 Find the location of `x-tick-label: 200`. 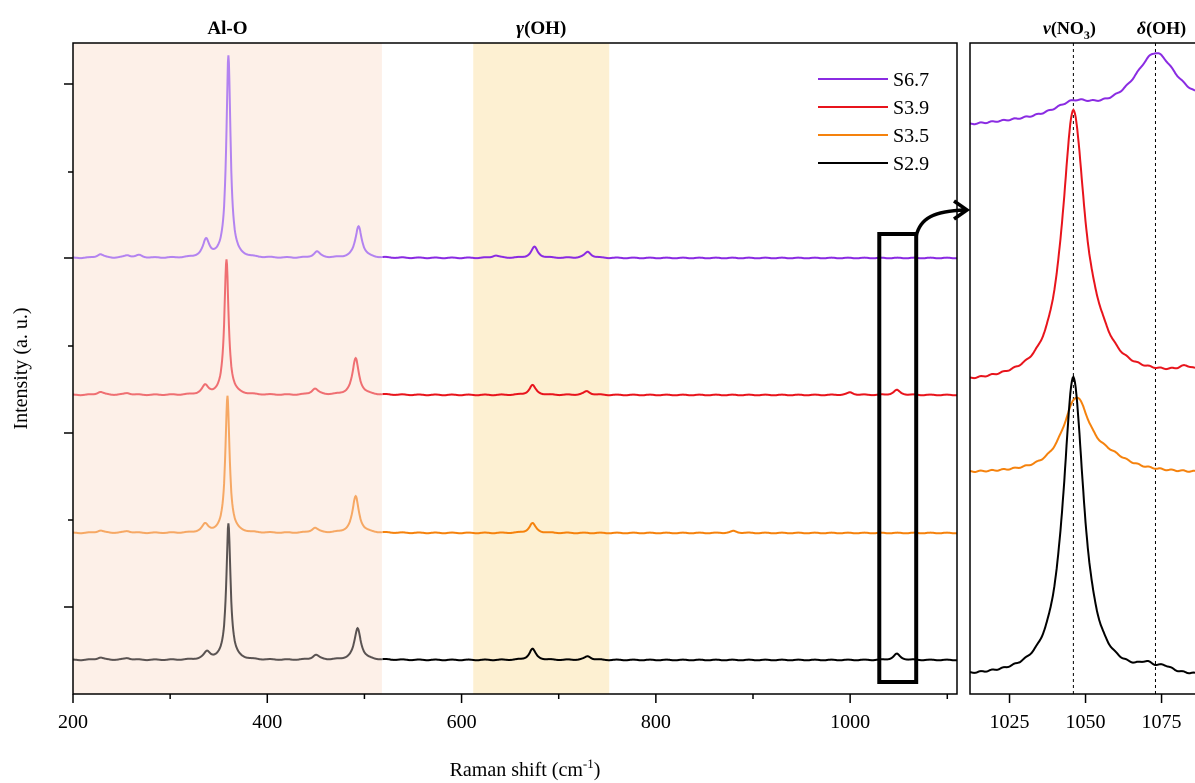

x-tick-label: 200 is located at coordinates (73, 722).